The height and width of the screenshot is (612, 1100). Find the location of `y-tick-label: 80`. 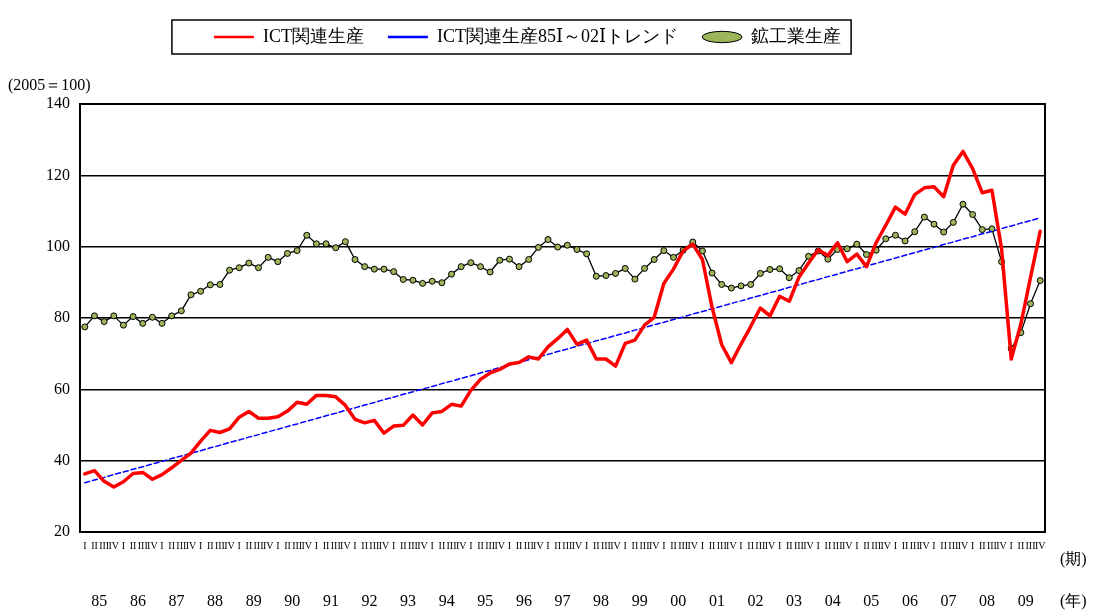

y-tick-label: 80 is located at coordinates (62, 317).